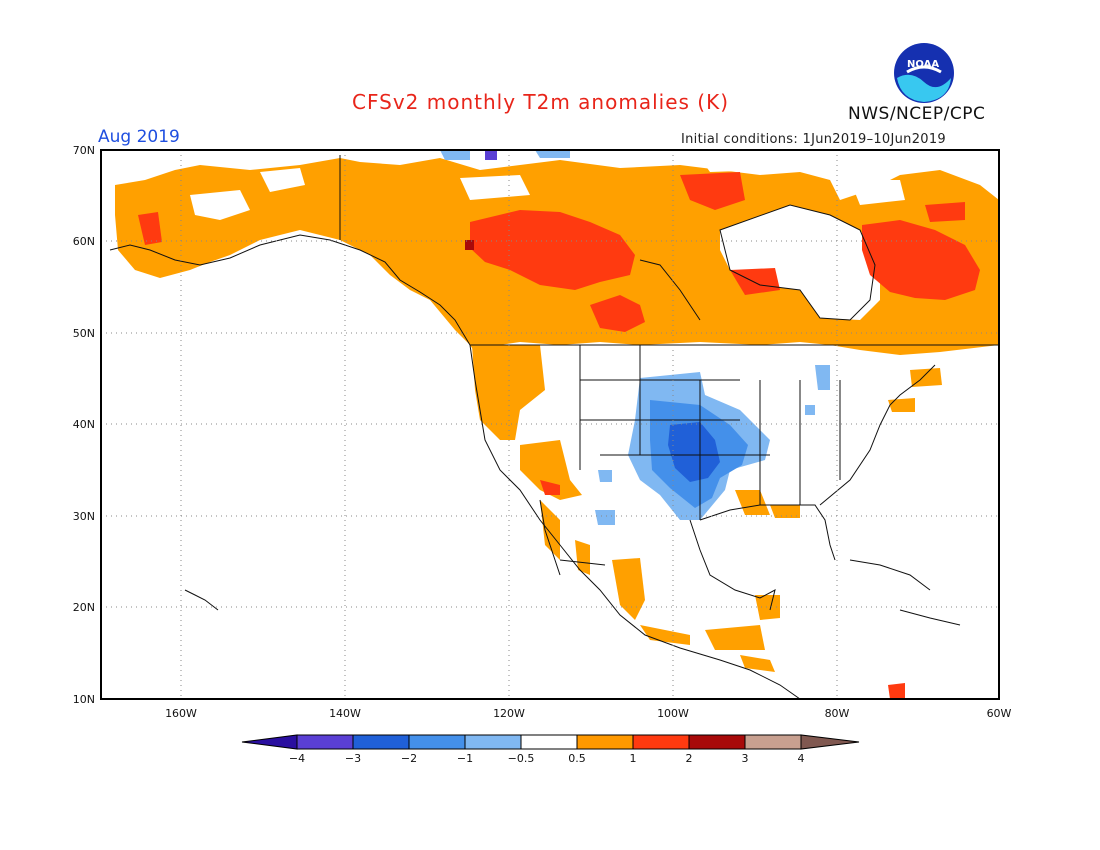  Describe the element at coordinates (84, 516) in the screenshot. I see `lat-label: 30N` at that location.